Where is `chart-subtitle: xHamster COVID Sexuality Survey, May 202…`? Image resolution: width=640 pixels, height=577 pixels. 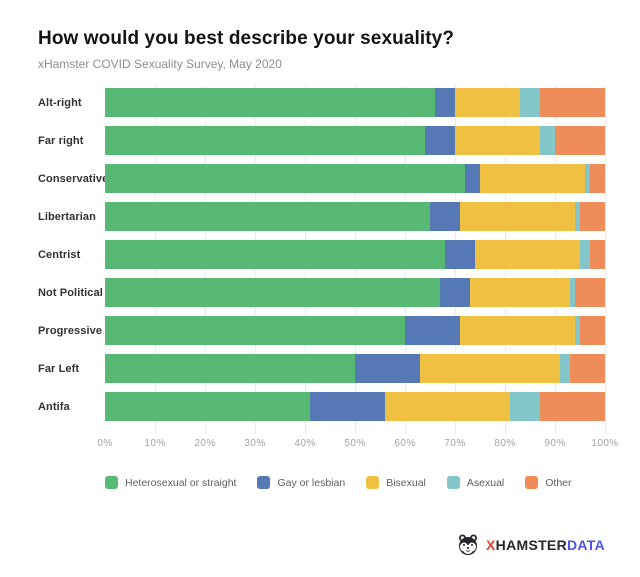 chart-subtitle: xHamster COVID Sexuality Survey, May 202… is located at coordinates (160, 64).